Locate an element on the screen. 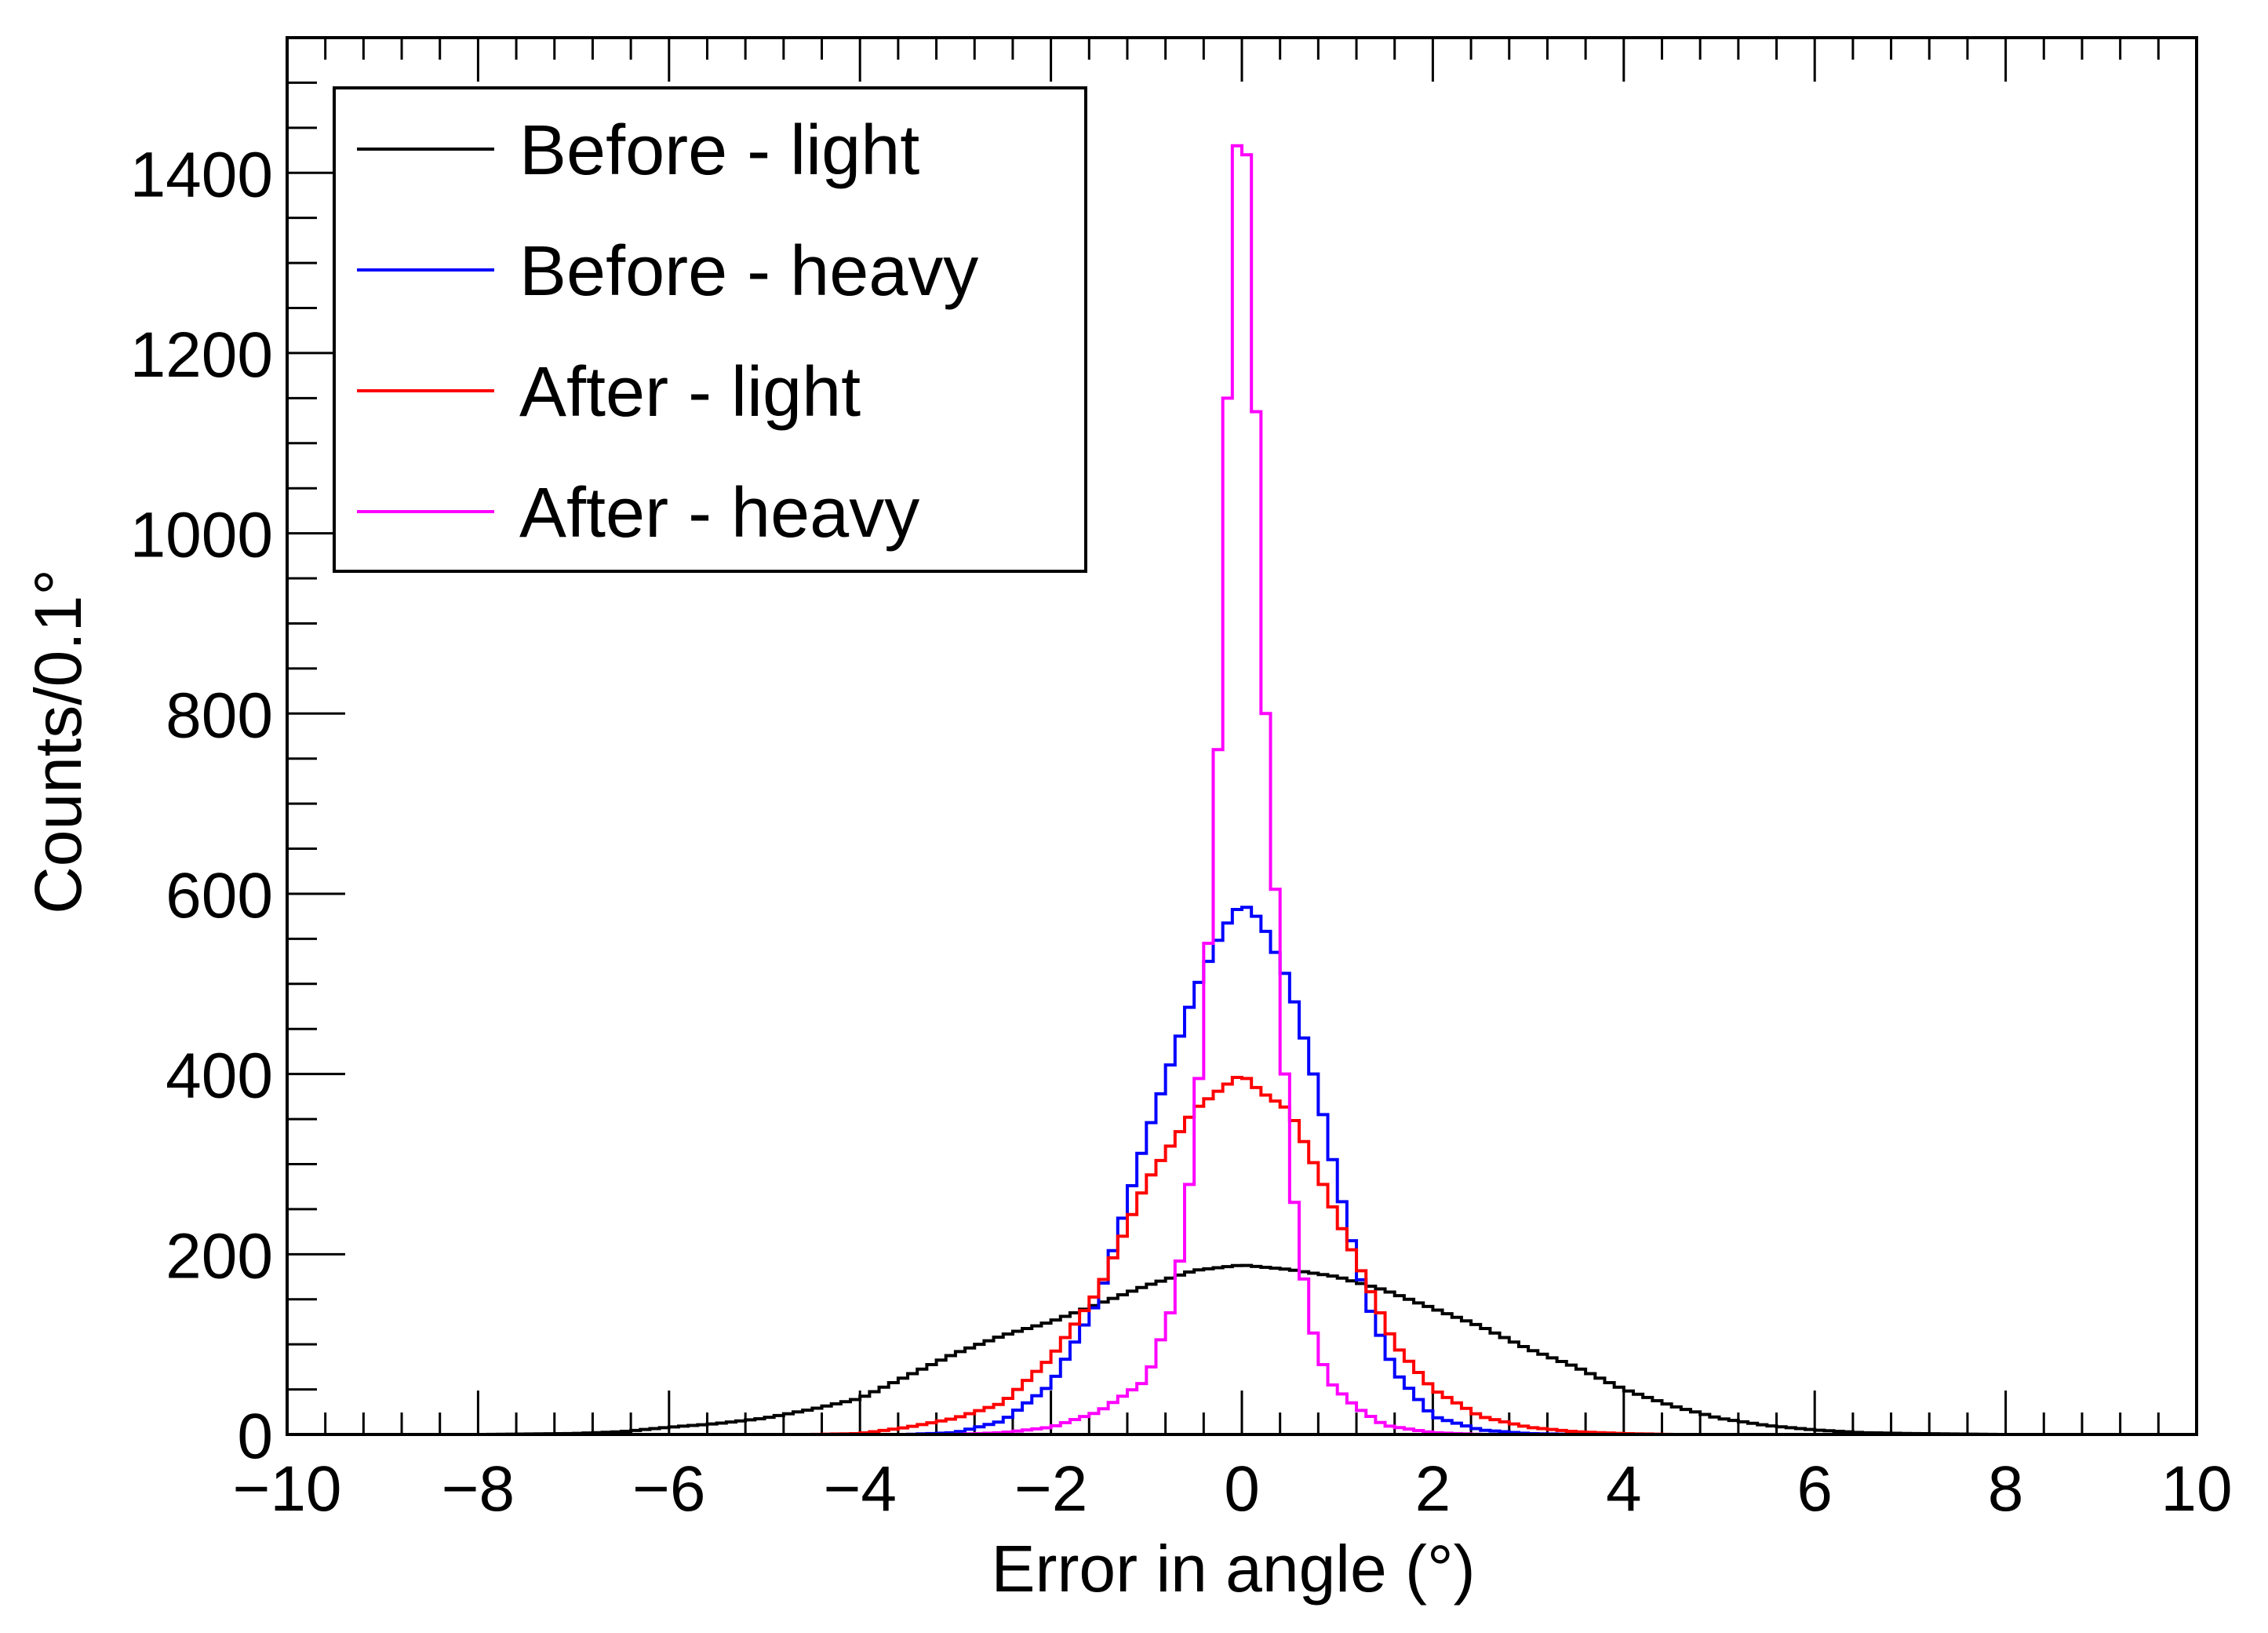 Image resolution: width=2268 pixels, height=1633 pixels. x-tick-label: −6 is located at coordinates (669, 1489).